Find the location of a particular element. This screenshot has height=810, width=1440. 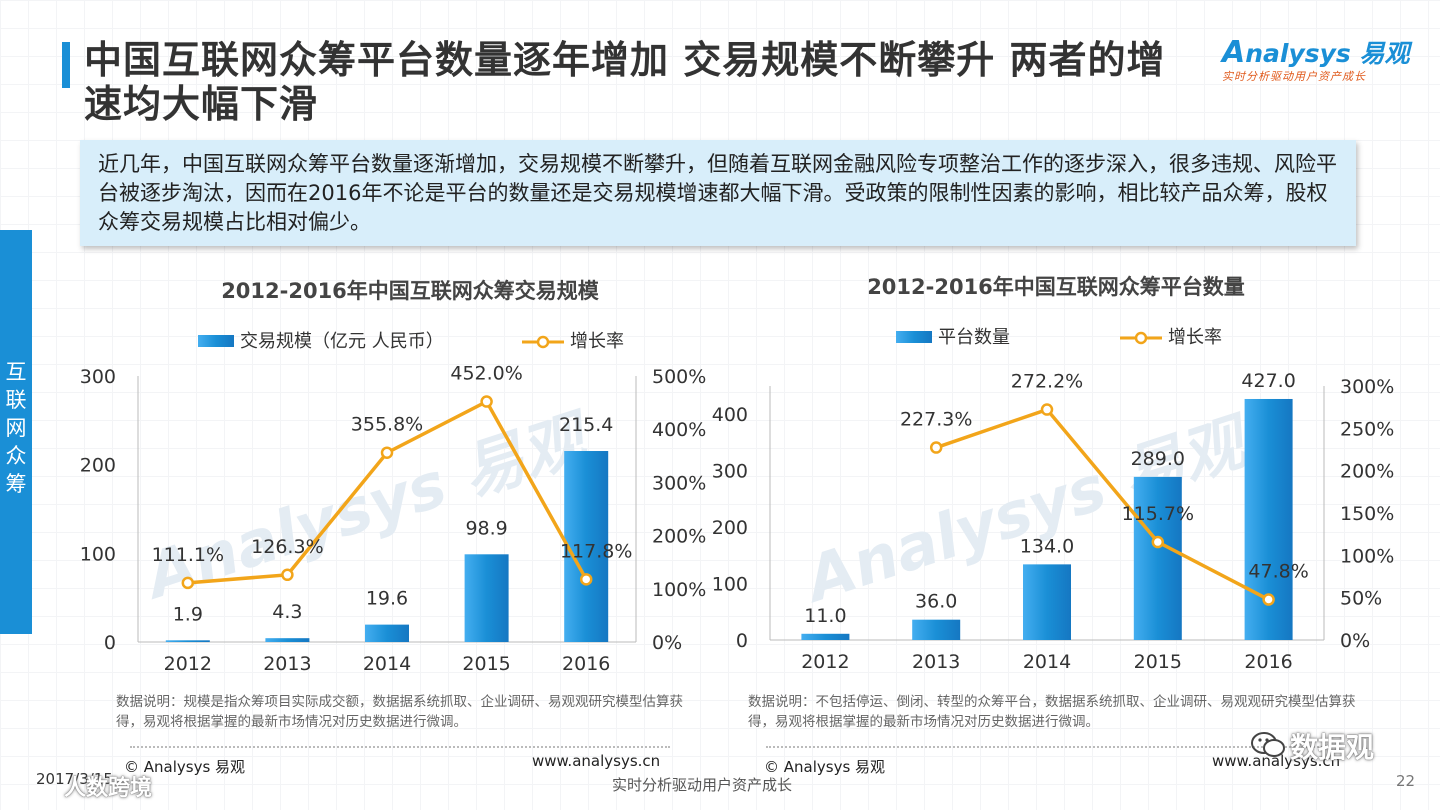

y2-tick-label: 250% is located at coordinates (1367, 429).